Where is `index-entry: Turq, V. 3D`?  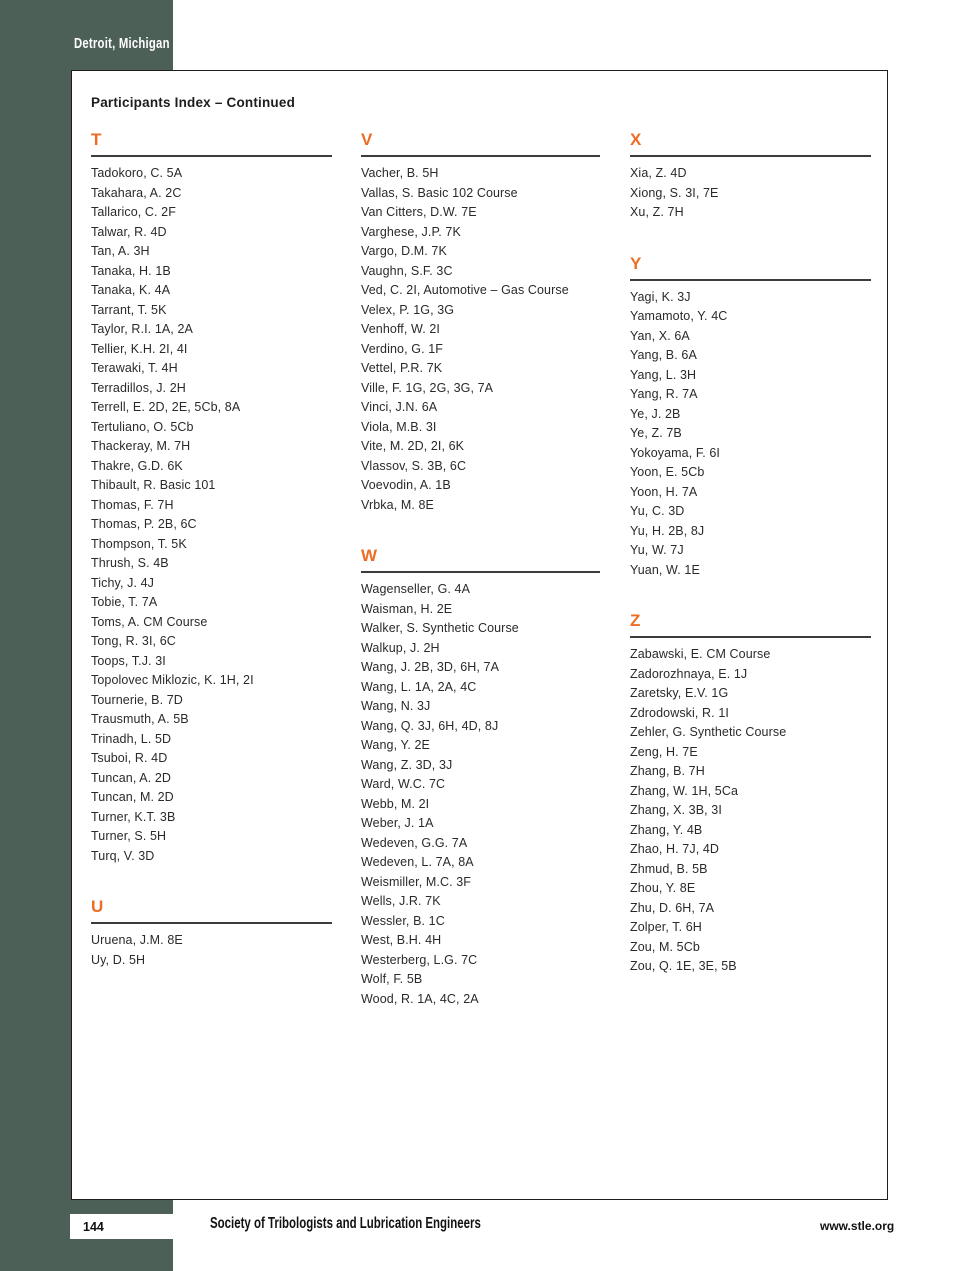 index-entry: Turq, V. 3D is located at coordinates (123, 855).